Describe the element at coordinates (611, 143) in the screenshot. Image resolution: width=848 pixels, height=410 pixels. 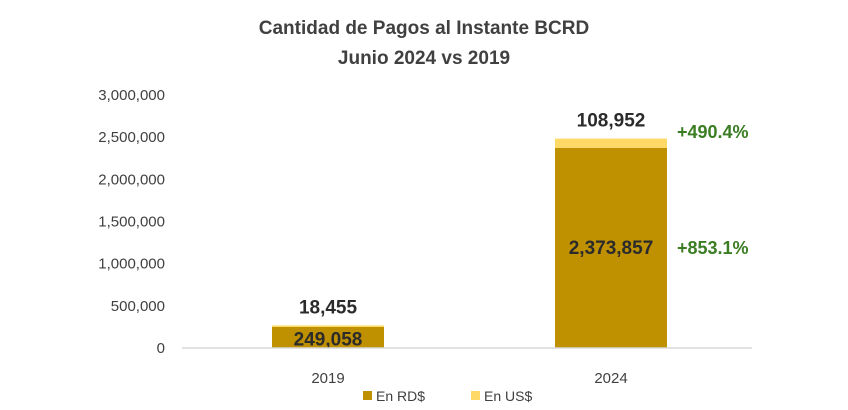
I see `bar-2024-us` at that location.